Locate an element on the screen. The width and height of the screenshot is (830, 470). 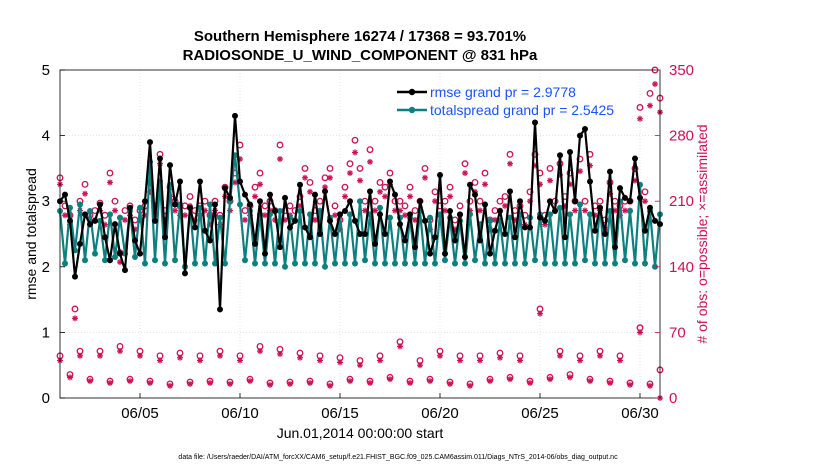
legend-rmse-label: rmse grand pr = 2.9778 is located at coordinates (503, 92).